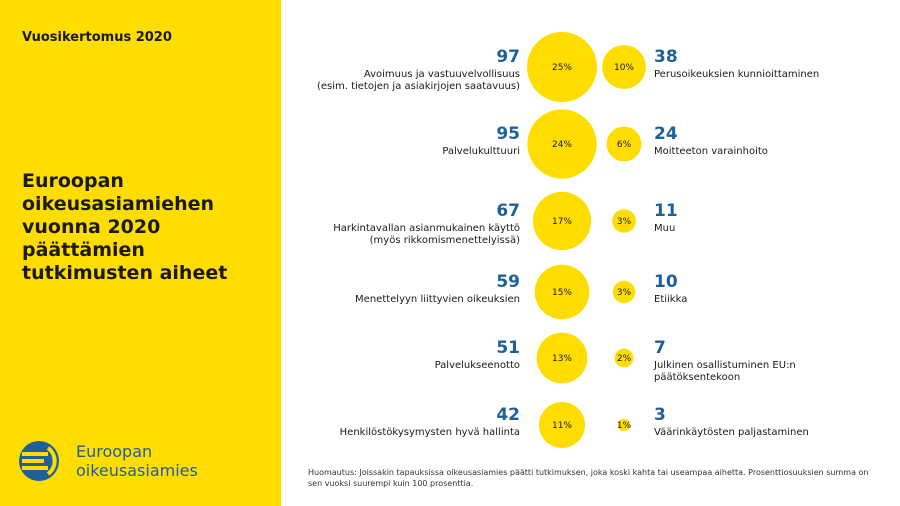  I want to click on right-category-label-4-1: päätöksentekoon, so click(697, 377).